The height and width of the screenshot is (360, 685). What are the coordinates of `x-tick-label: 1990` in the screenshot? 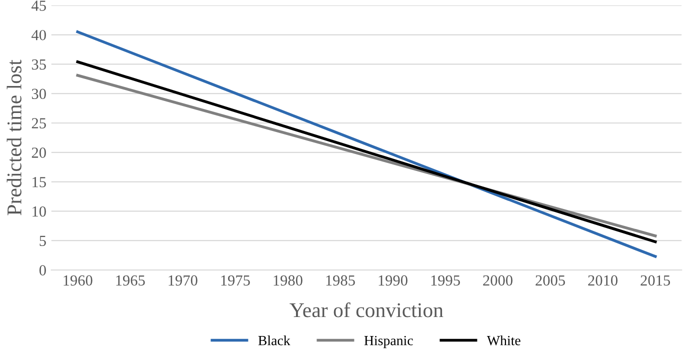 It's located at (393, 280).